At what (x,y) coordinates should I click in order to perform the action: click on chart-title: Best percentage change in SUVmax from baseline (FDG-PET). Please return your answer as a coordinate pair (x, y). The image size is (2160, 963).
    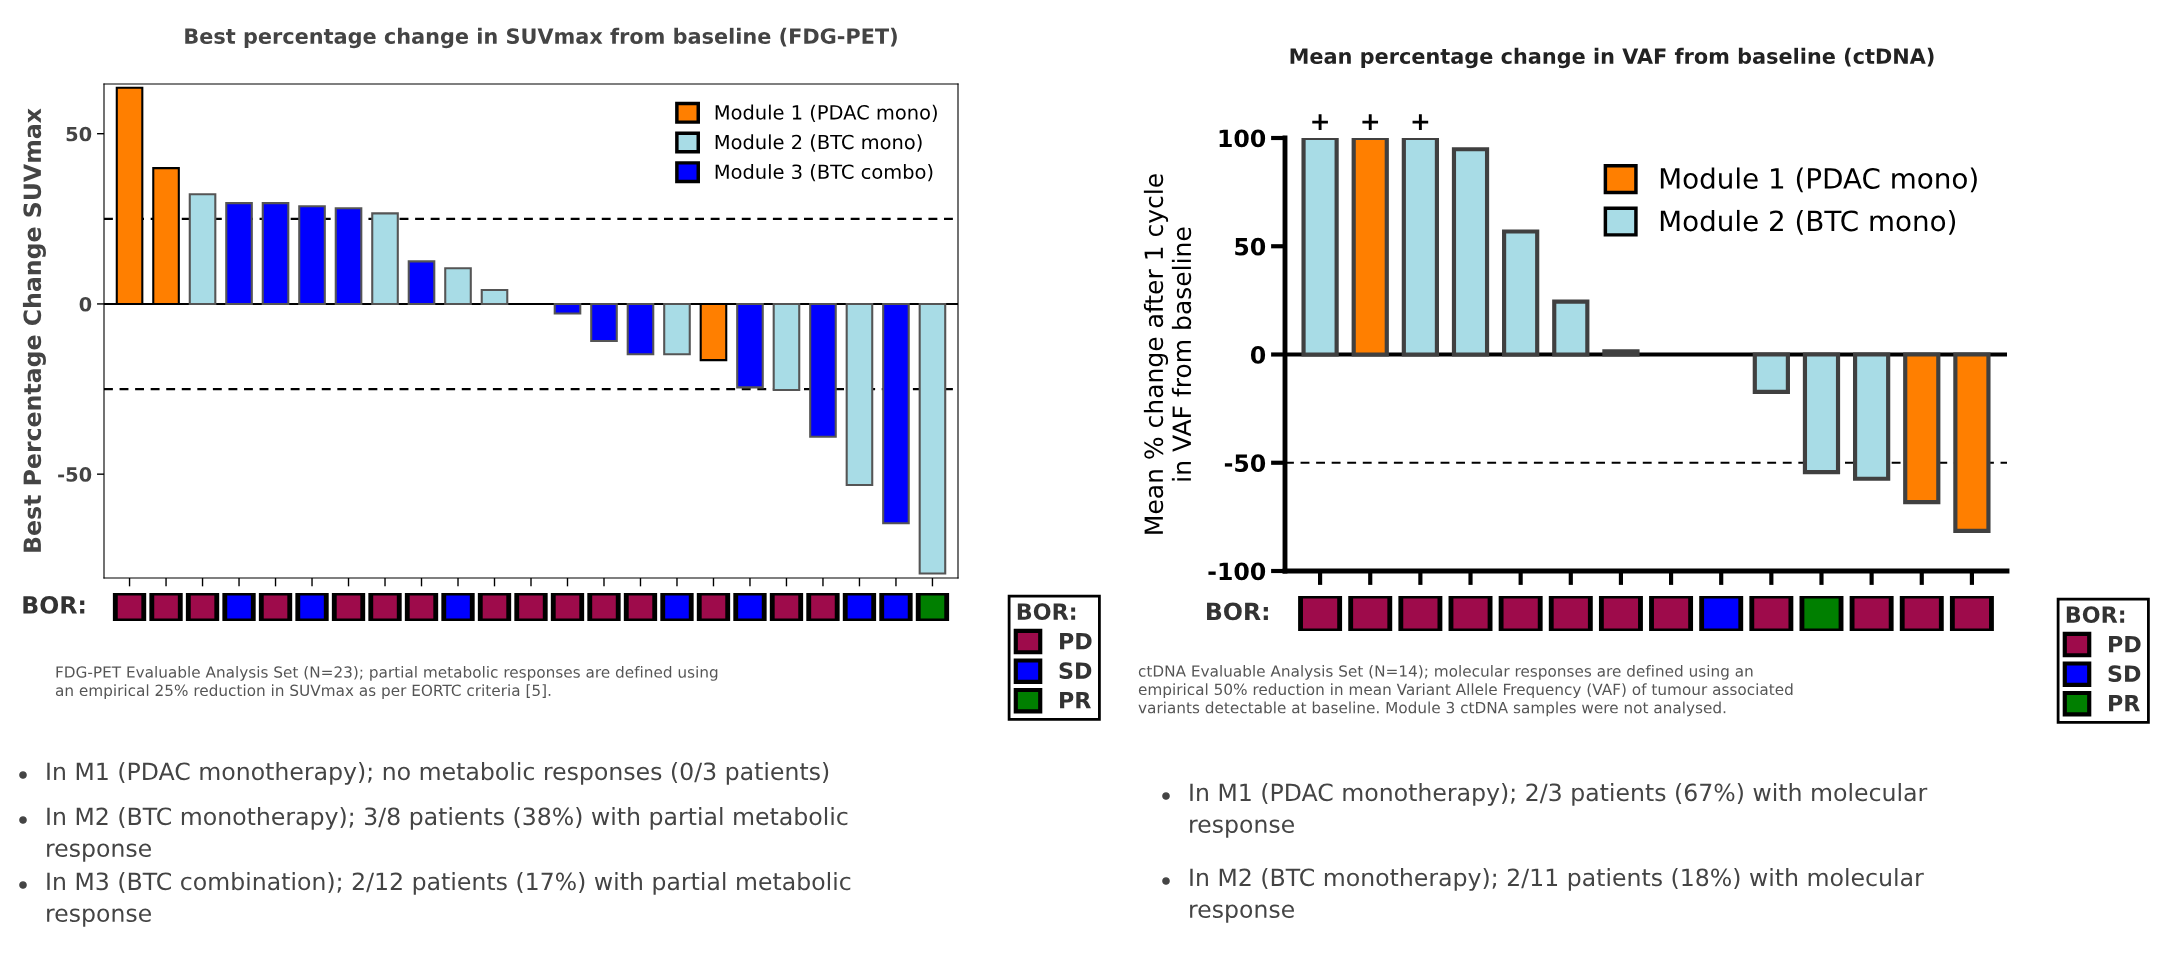
    Looking at the image, I should click on (541, 38).